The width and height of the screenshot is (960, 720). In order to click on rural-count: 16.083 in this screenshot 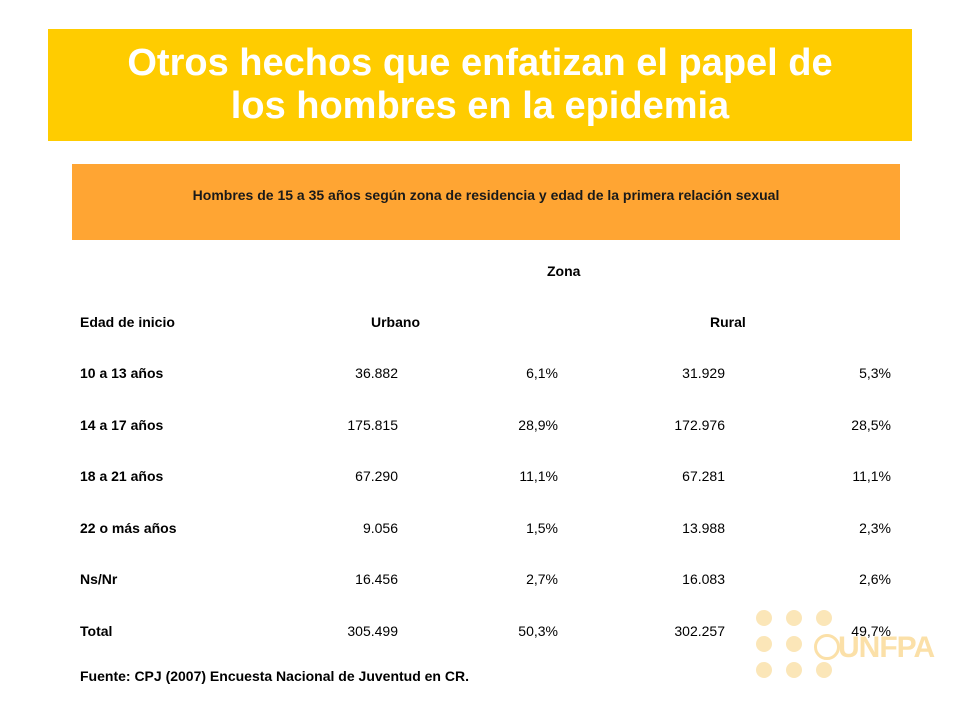, I will do `click(703, 579)`.